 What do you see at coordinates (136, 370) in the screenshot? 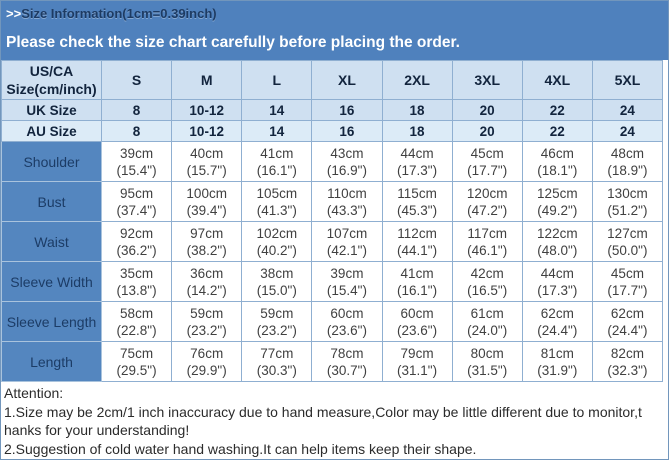
I see `inch-value: (29.5")` at bounding box center [136, 370].